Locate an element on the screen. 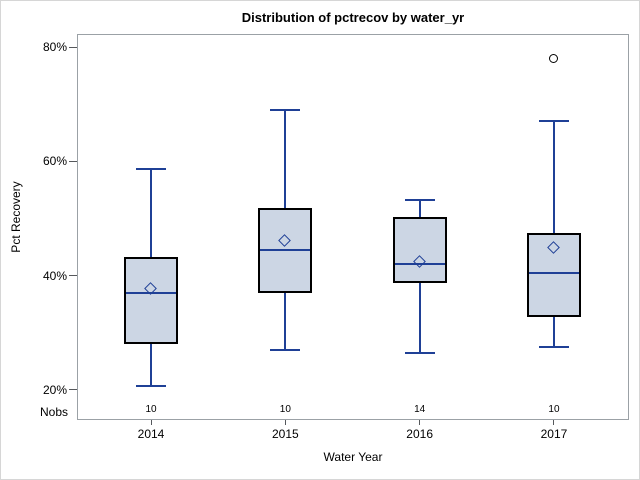 The image size is (640, 480). x-tick-label: 2017 is located at coordinates (554, 434).